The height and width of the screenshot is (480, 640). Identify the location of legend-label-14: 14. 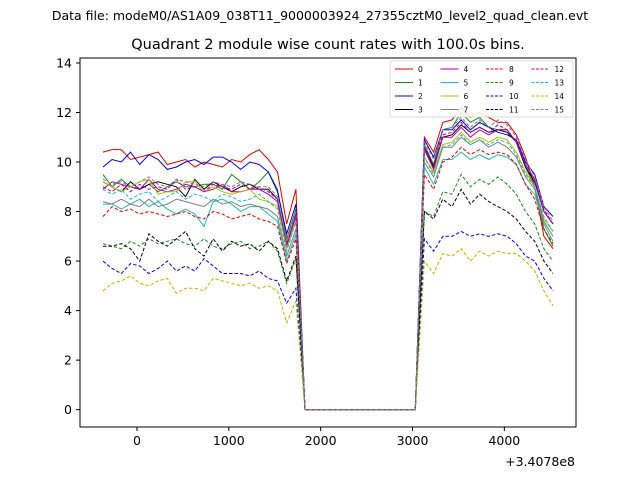
(560, 96).